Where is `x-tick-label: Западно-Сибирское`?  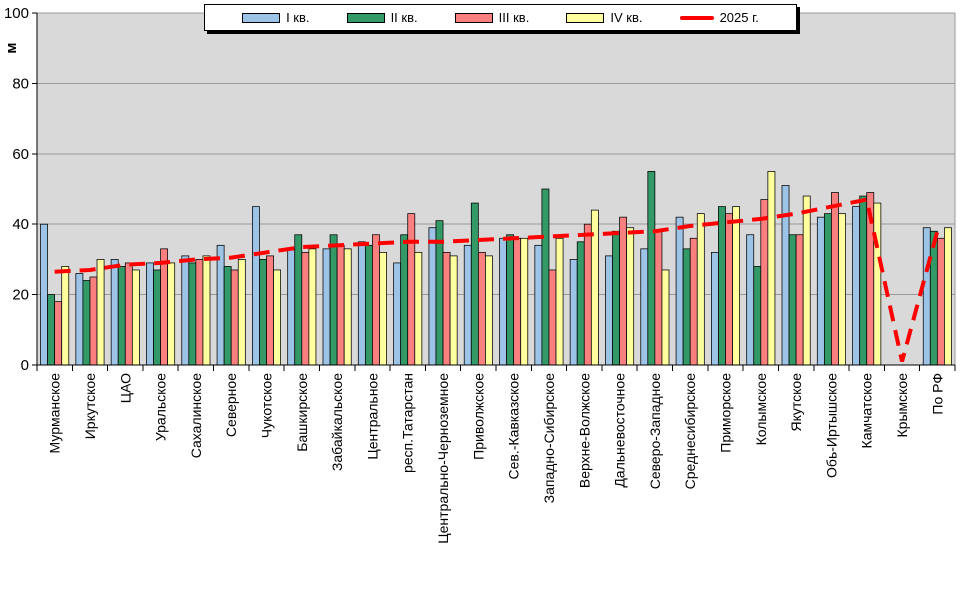 x-tick-label: Западно-Сибирское is located at coordinates (549, 438).